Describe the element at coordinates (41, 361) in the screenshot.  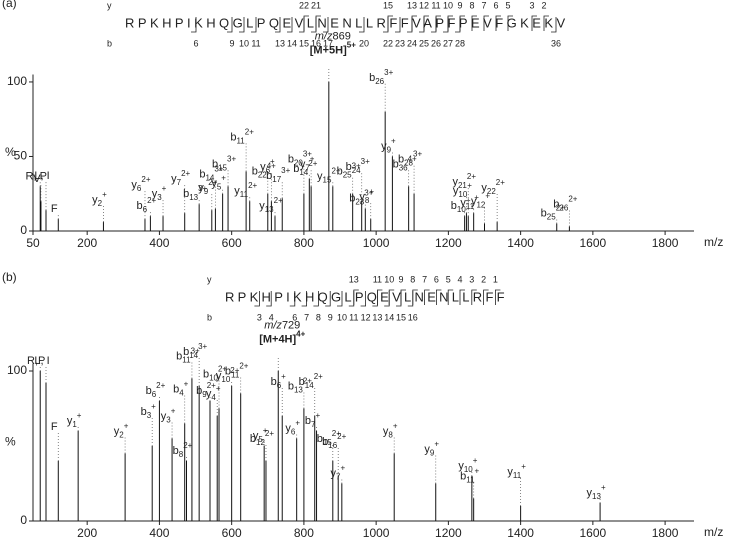
I see `label-text: L, I` at that location.